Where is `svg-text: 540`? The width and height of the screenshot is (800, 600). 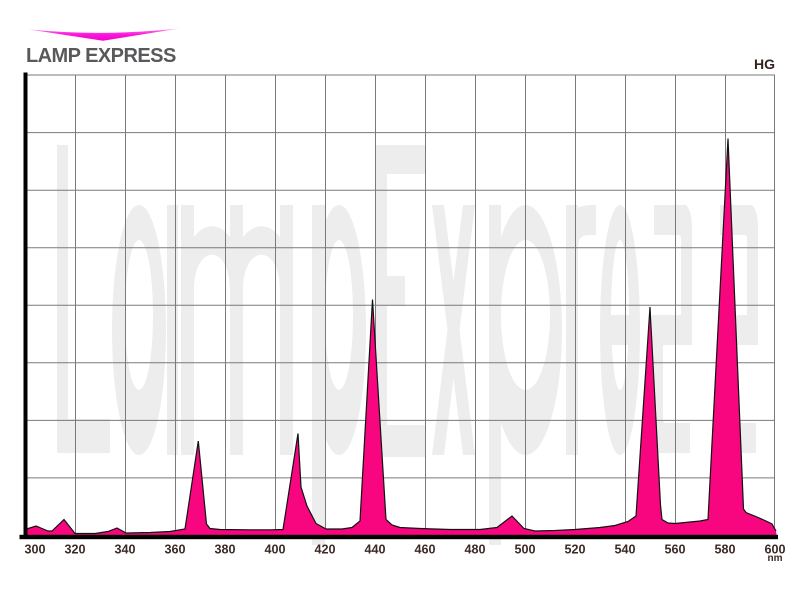
svg-text: 540 is located at coordinates (624, 550).